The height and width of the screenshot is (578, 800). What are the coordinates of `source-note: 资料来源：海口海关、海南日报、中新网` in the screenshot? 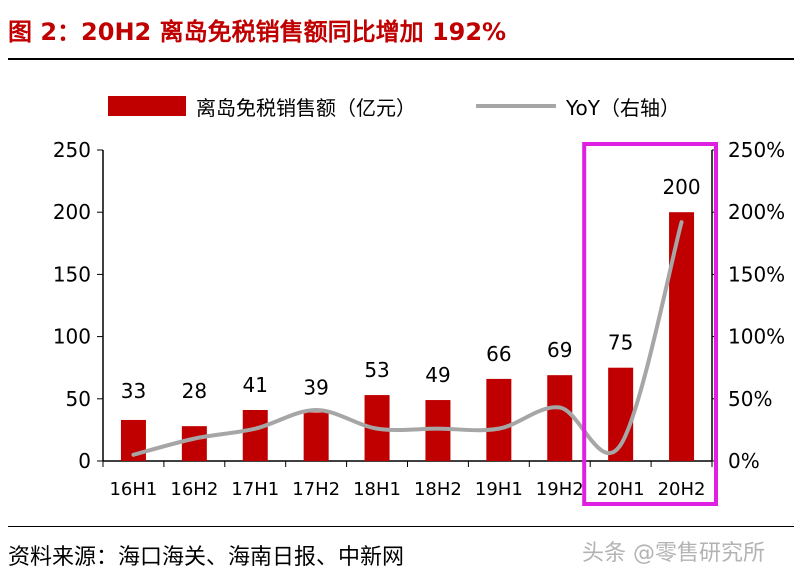 It's located at (206, 557).